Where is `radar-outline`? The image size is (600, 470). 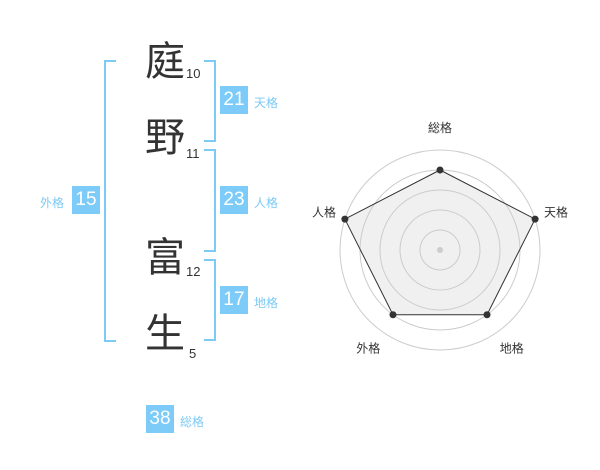
radar-outline is located at coordinates (440, 242).